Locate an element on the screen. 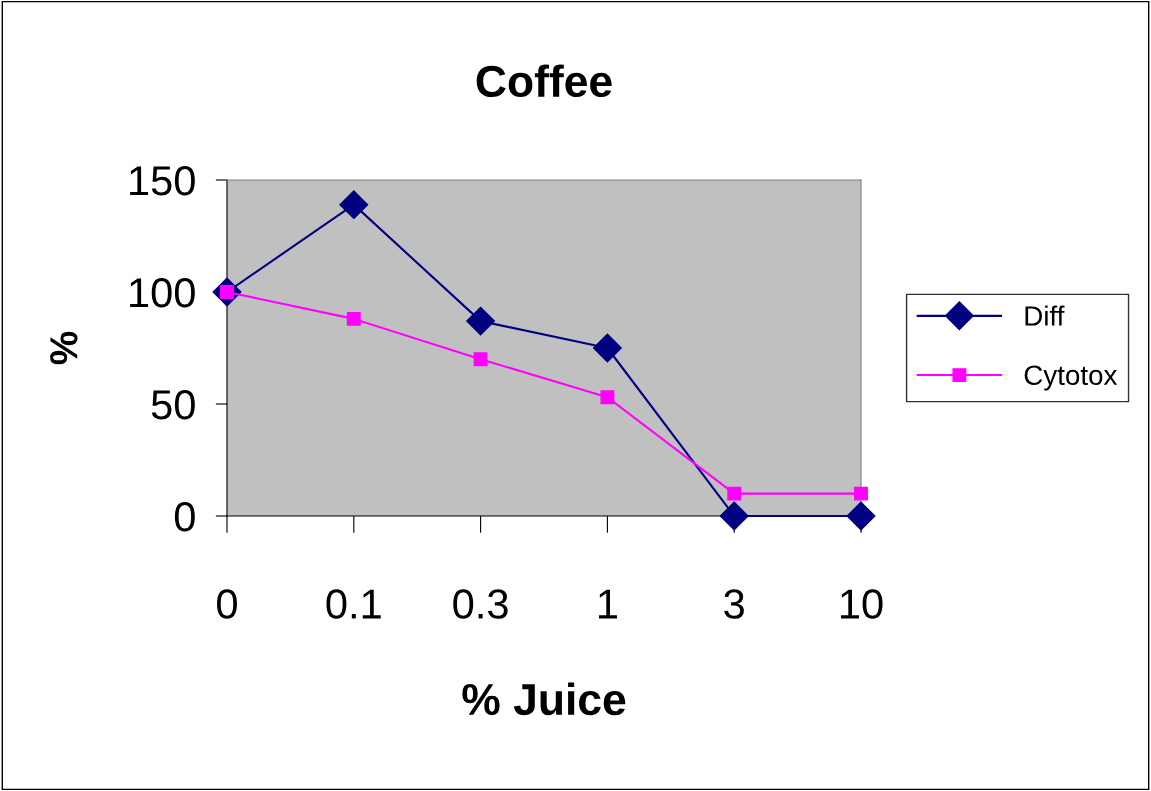 This screenshot has width=1151, height=791. legend-label: Diff is located at coordinates (1045, 315).